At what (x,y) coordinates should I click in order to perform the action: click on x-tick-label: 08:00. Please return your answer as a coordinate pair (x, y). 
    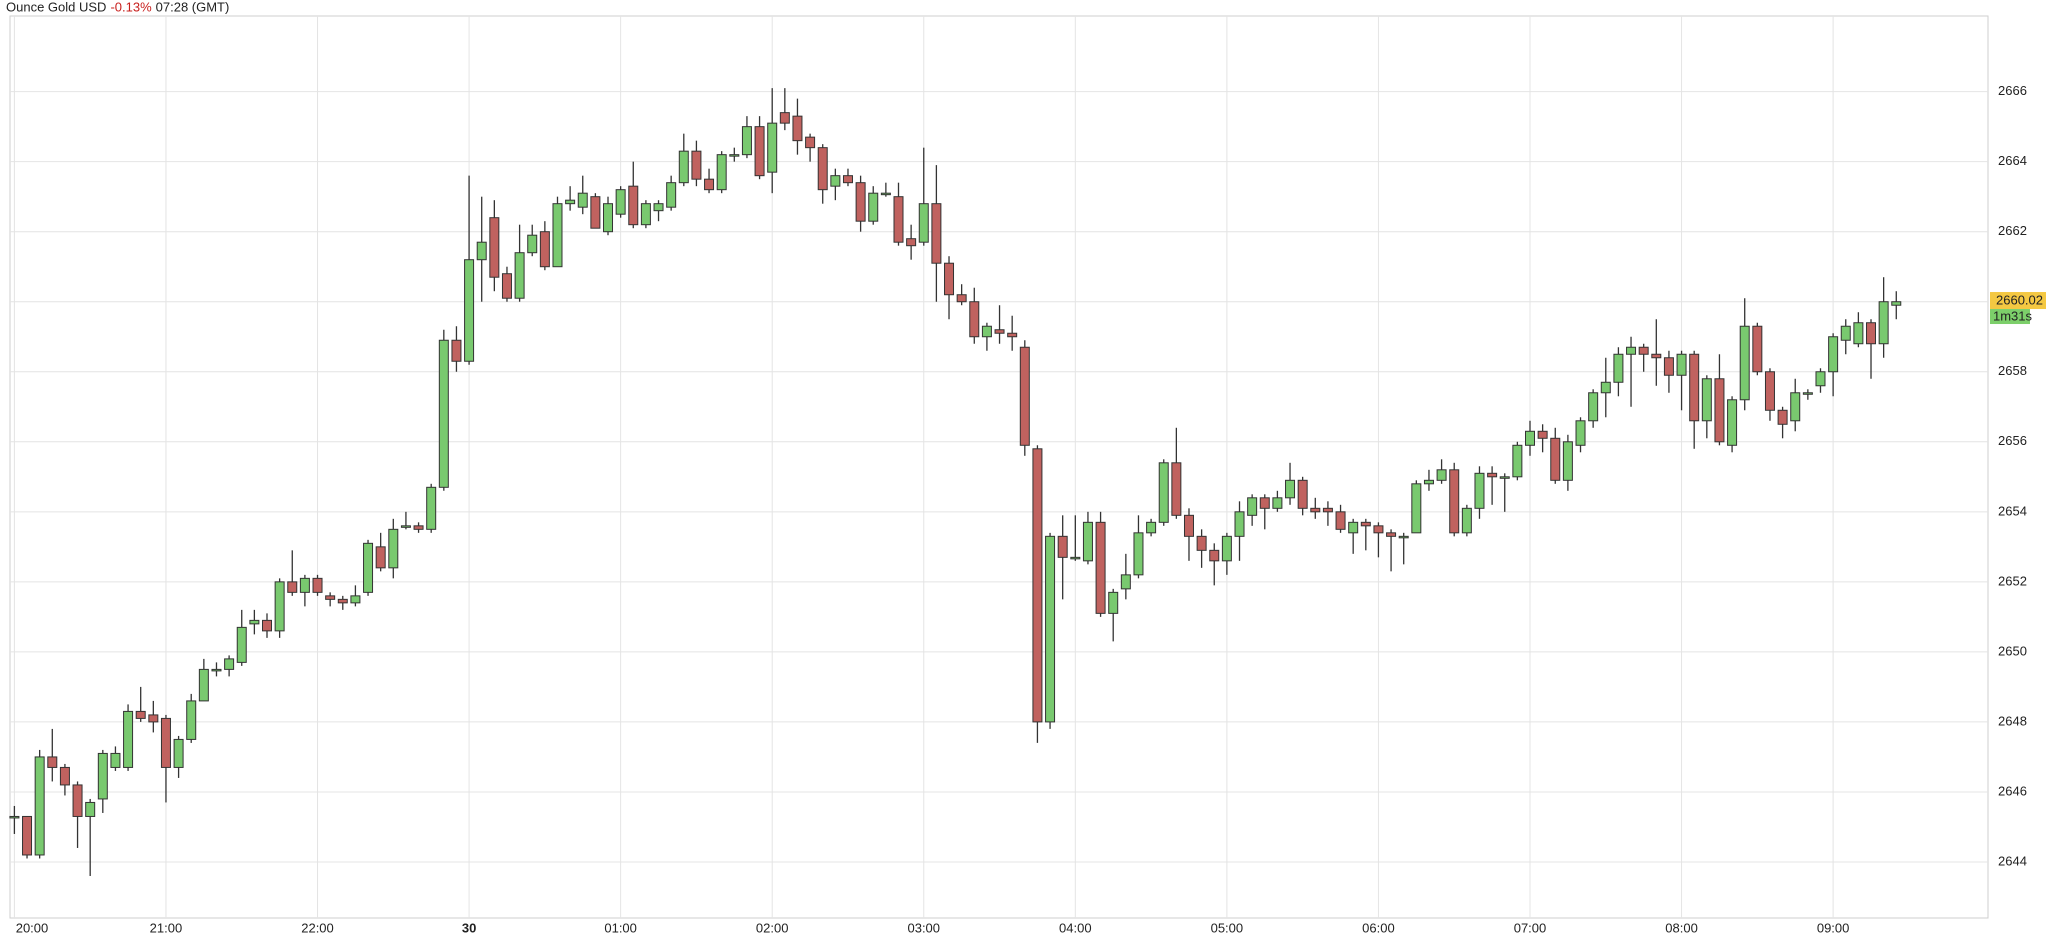
    Looking at the image, I should click on (1681, 927).